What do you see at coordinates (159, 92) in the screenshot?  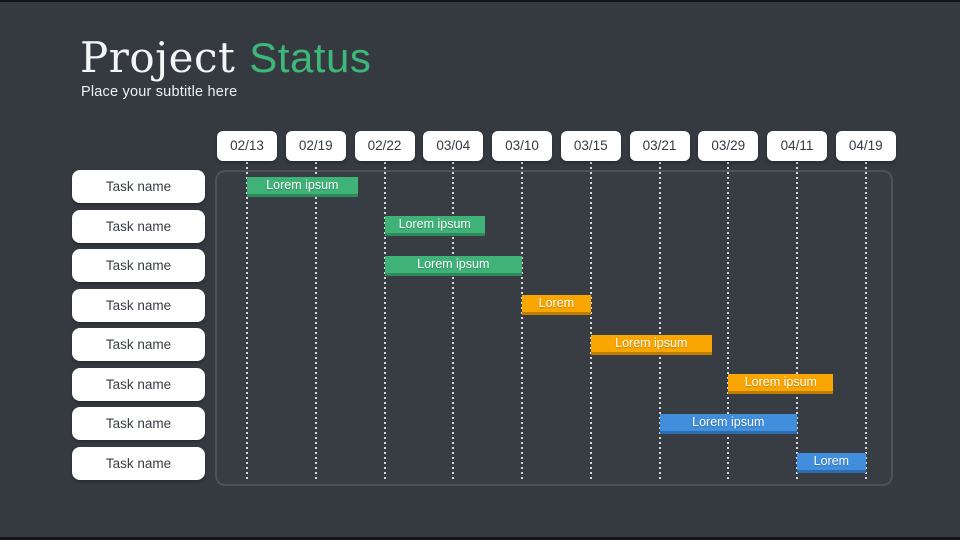 I see `subtitle: Place your subtitle here` at bounding box center [159, 92].